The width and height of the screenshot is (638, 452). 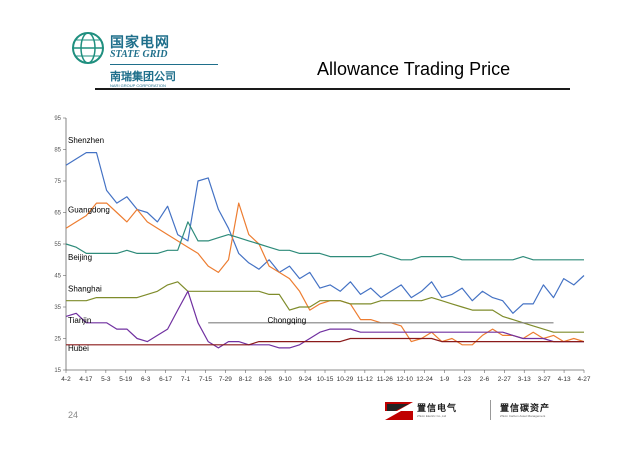 What do you see at coordinates (78, 348) in the screenshot?
I see `series-label-hubei: Hubei` at bounding box center [78, 348].